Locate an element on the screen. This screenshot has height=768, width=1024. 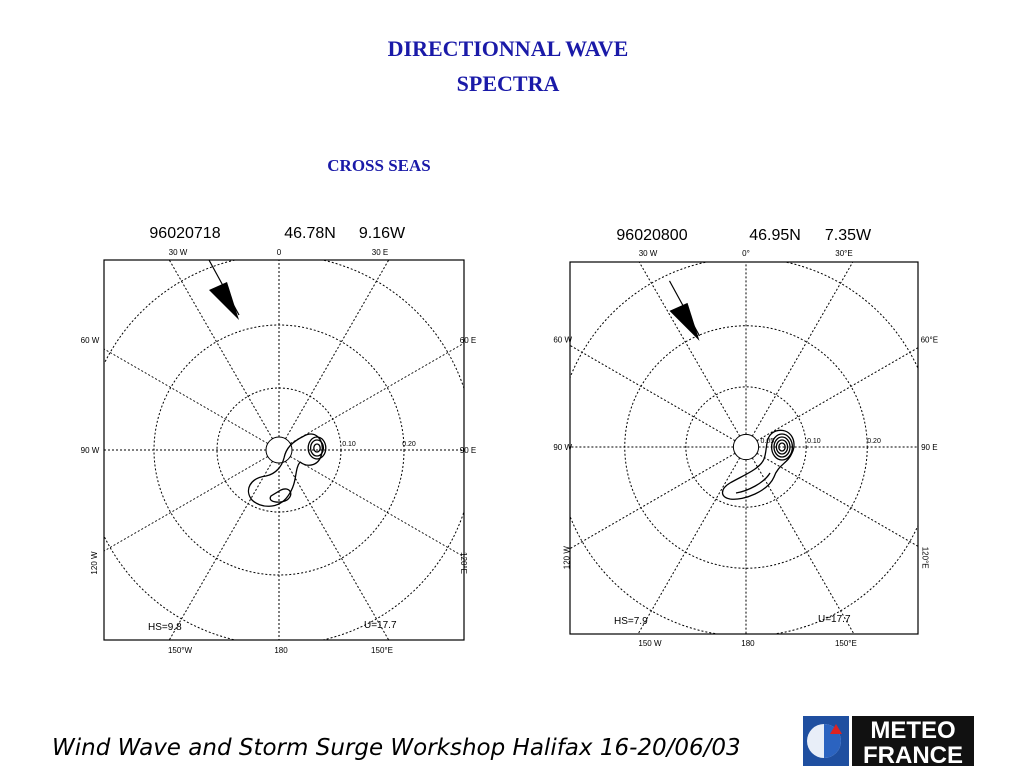
logo-box is located at coordinates (913, 741).